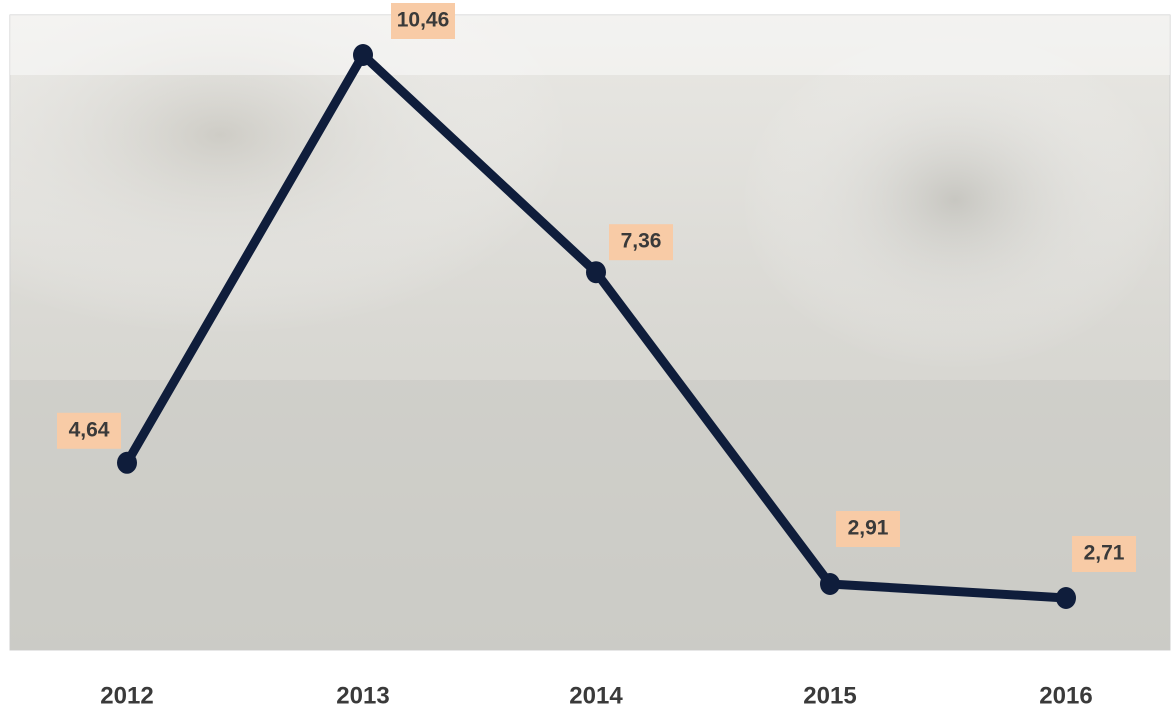  What do you see at coordinates (1065, 695) in the screenshot?
I see `x-tick-label: 2016` at bounding box center [1065, 695].